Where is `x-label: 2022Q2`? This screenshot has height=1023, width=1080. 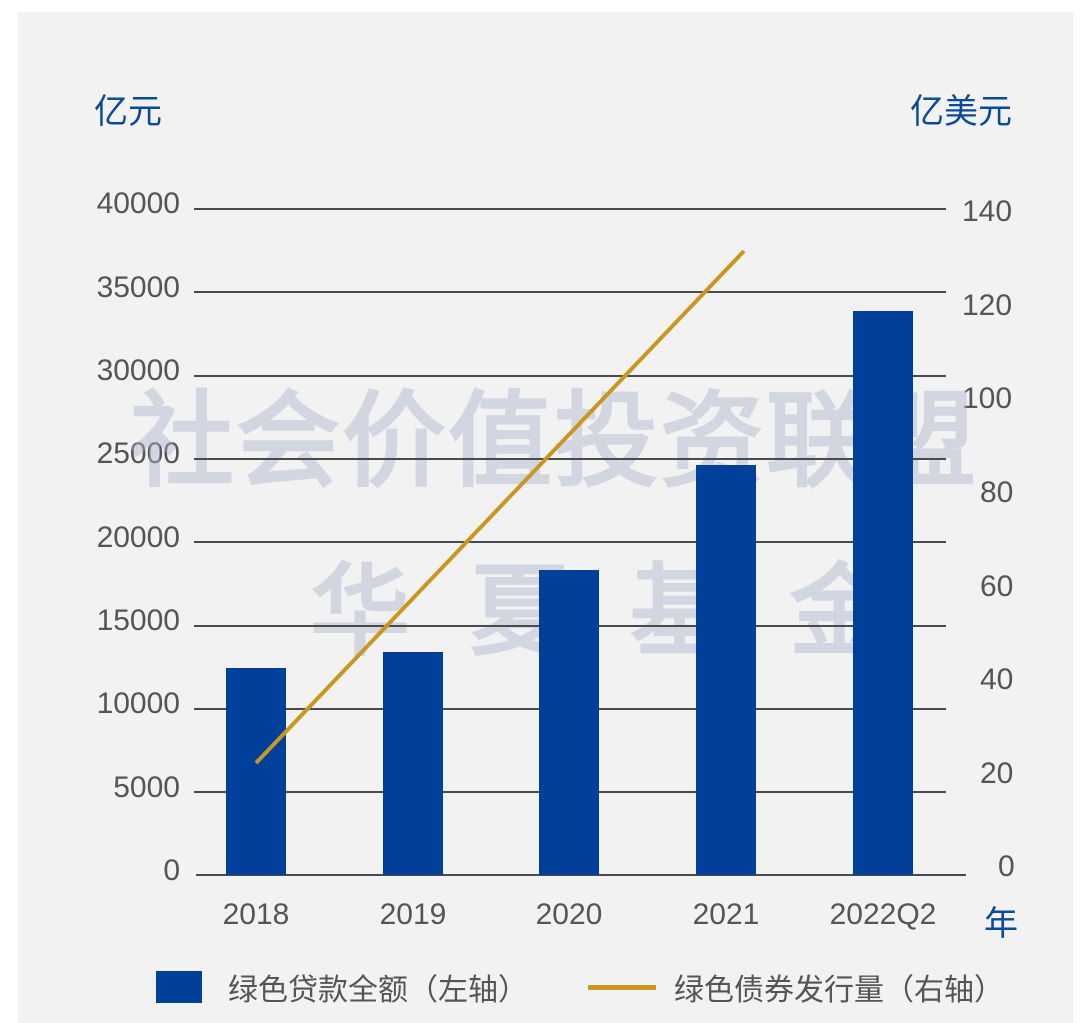
x-label: 2022Q2 is located at coordinates (883, 914).